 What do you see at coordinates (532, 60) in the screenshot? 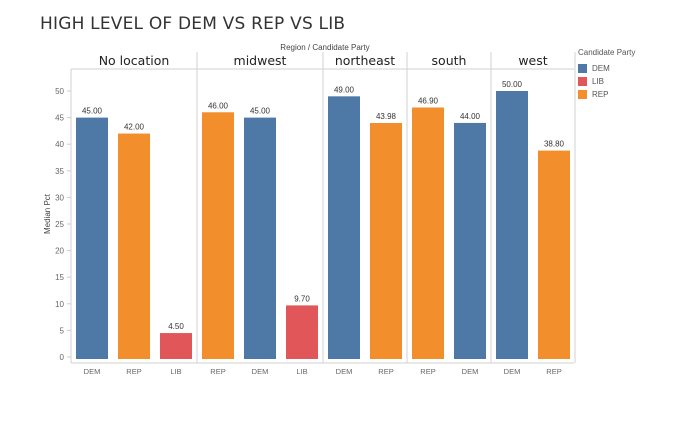
I see `region-header: west` at bounding box center [532, 60].